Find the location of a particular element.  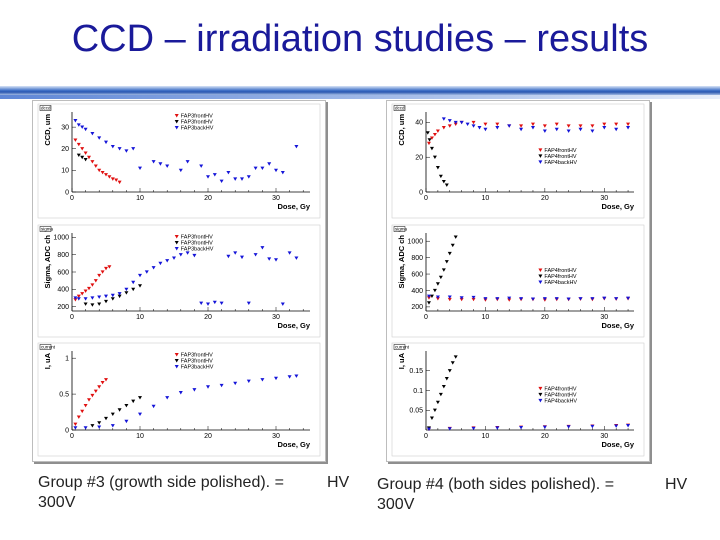

x-tick-label: 30 is located at coordinates (604, 198).